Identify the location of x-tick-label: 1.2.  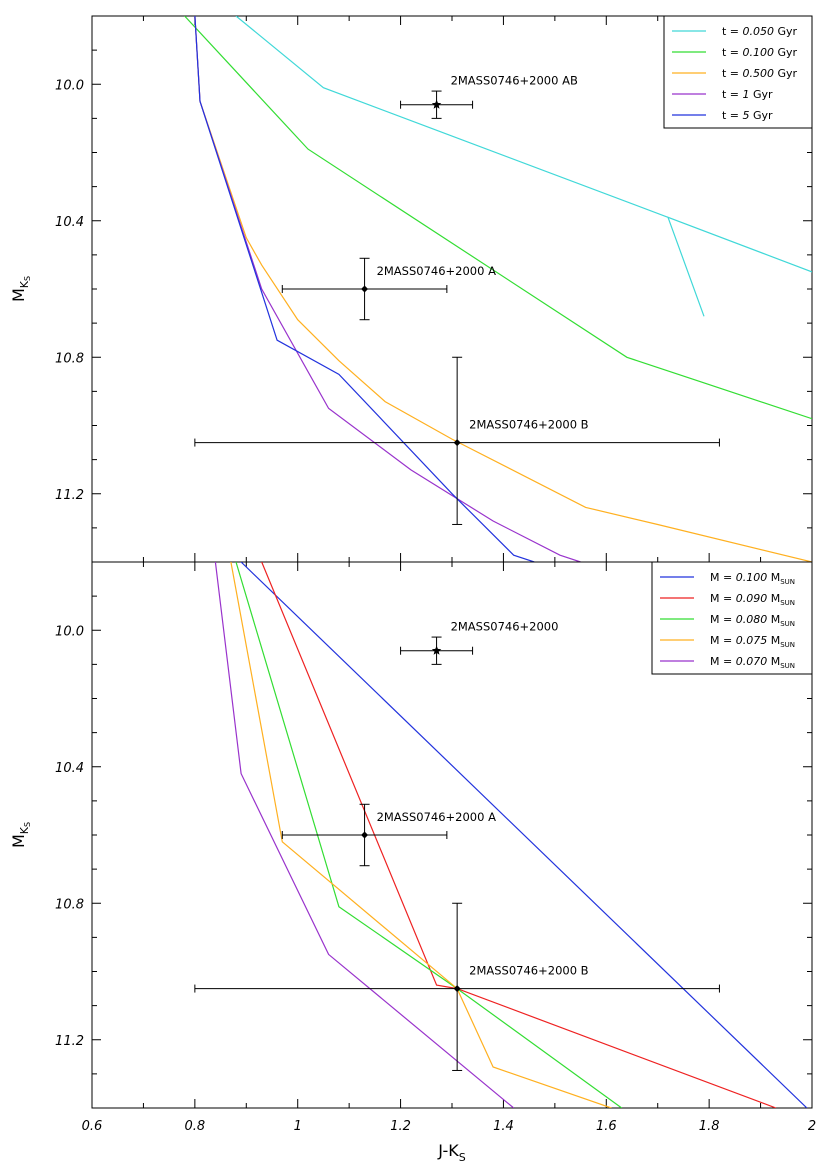
(400, 1126).